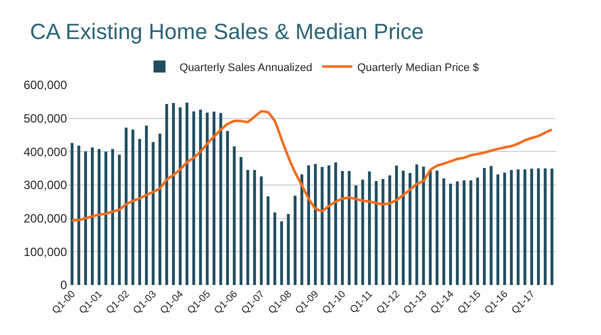 This screenshot has width=601, height=335. I want to click on y-tick-label: 300,000, so click(46, 185).